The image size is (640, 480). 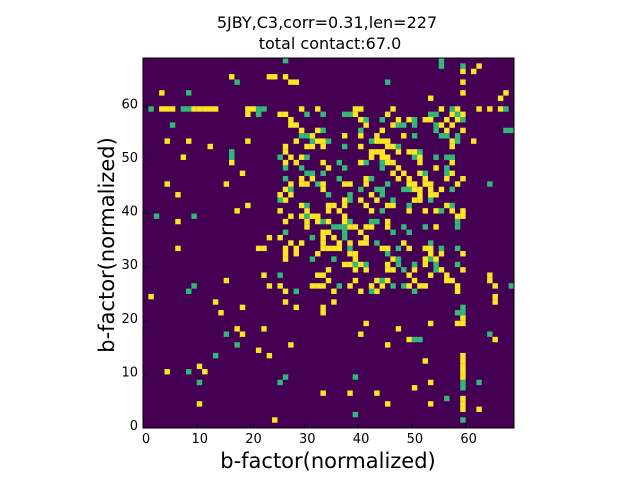 What do you see at coordinates (330, 43) in the screenshot?
I see `chart-subtitle: total contact:67.0` at bounding box center [330, 43].